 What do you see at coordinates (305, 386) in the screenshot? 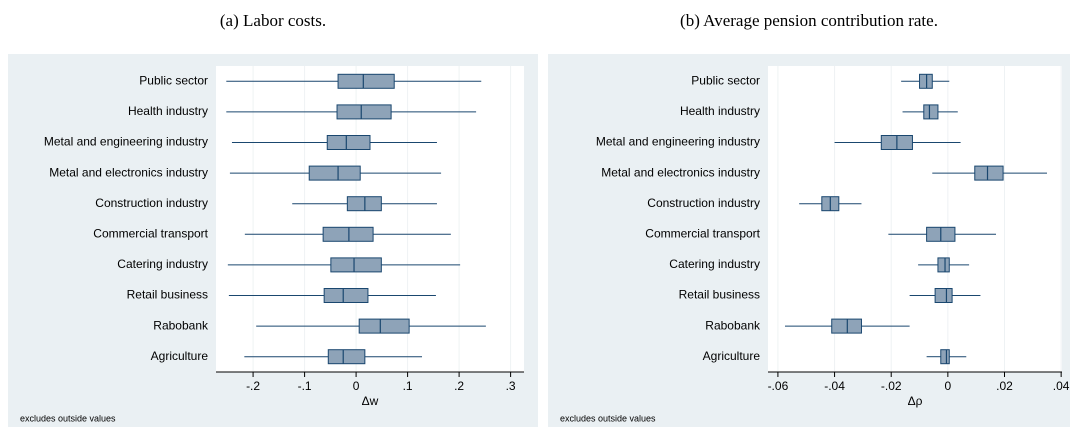
I see `x-tick-label: -.1` at bounding box center [305, 386].